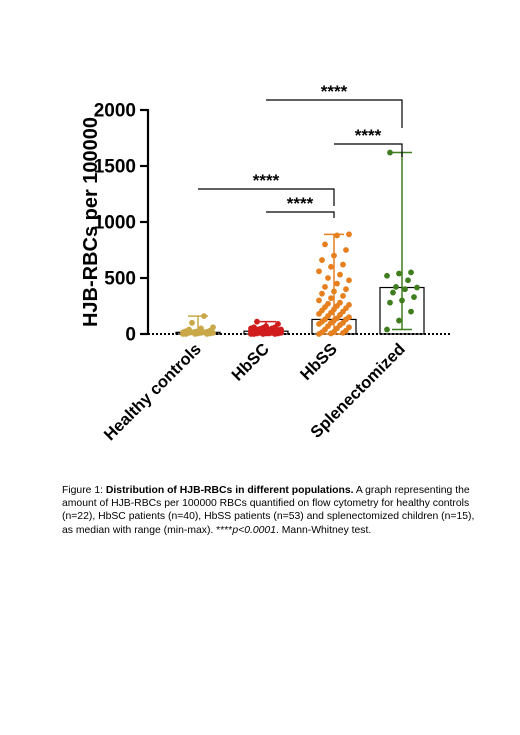 This screenshot has width=520, height=735. I want to click on x-tick-label: Healthy controls, so click(153, 392).